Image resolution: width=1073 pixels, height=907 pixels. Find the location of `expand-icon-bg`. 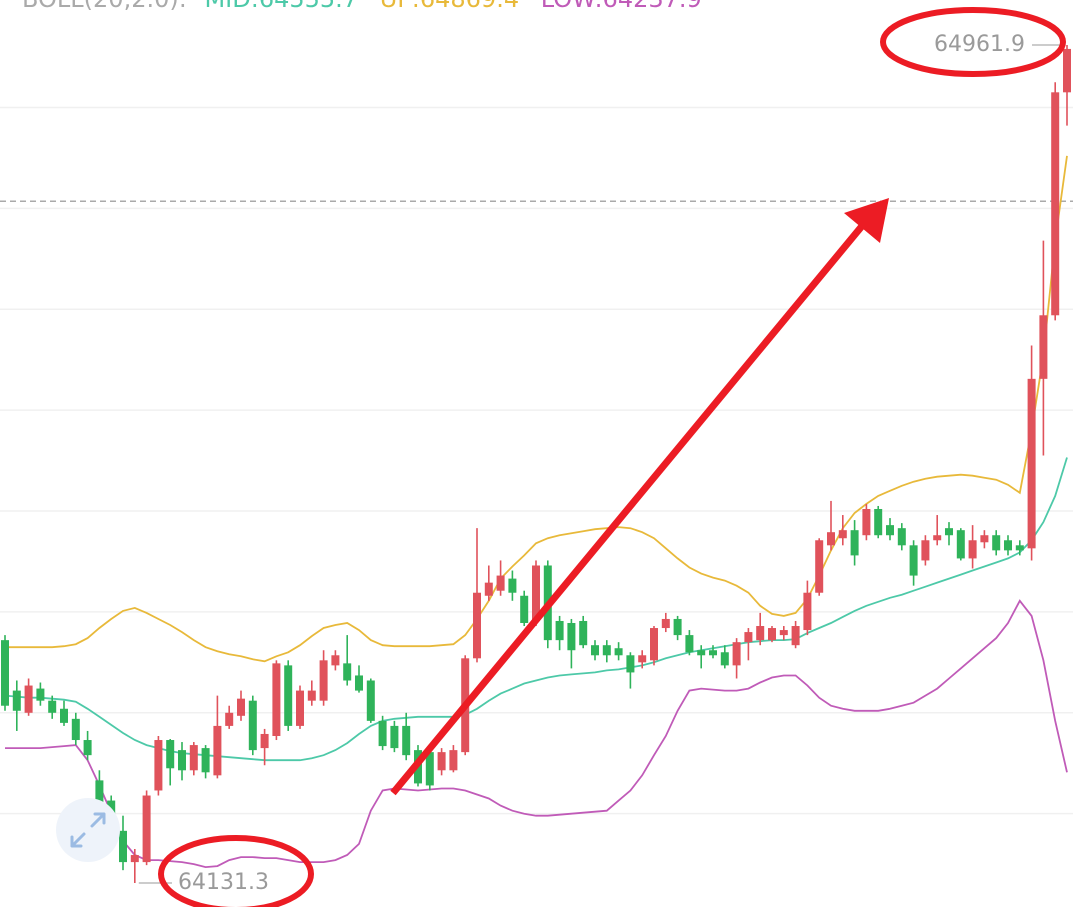

expand-icon-bg is located at coordinates (88, 830).